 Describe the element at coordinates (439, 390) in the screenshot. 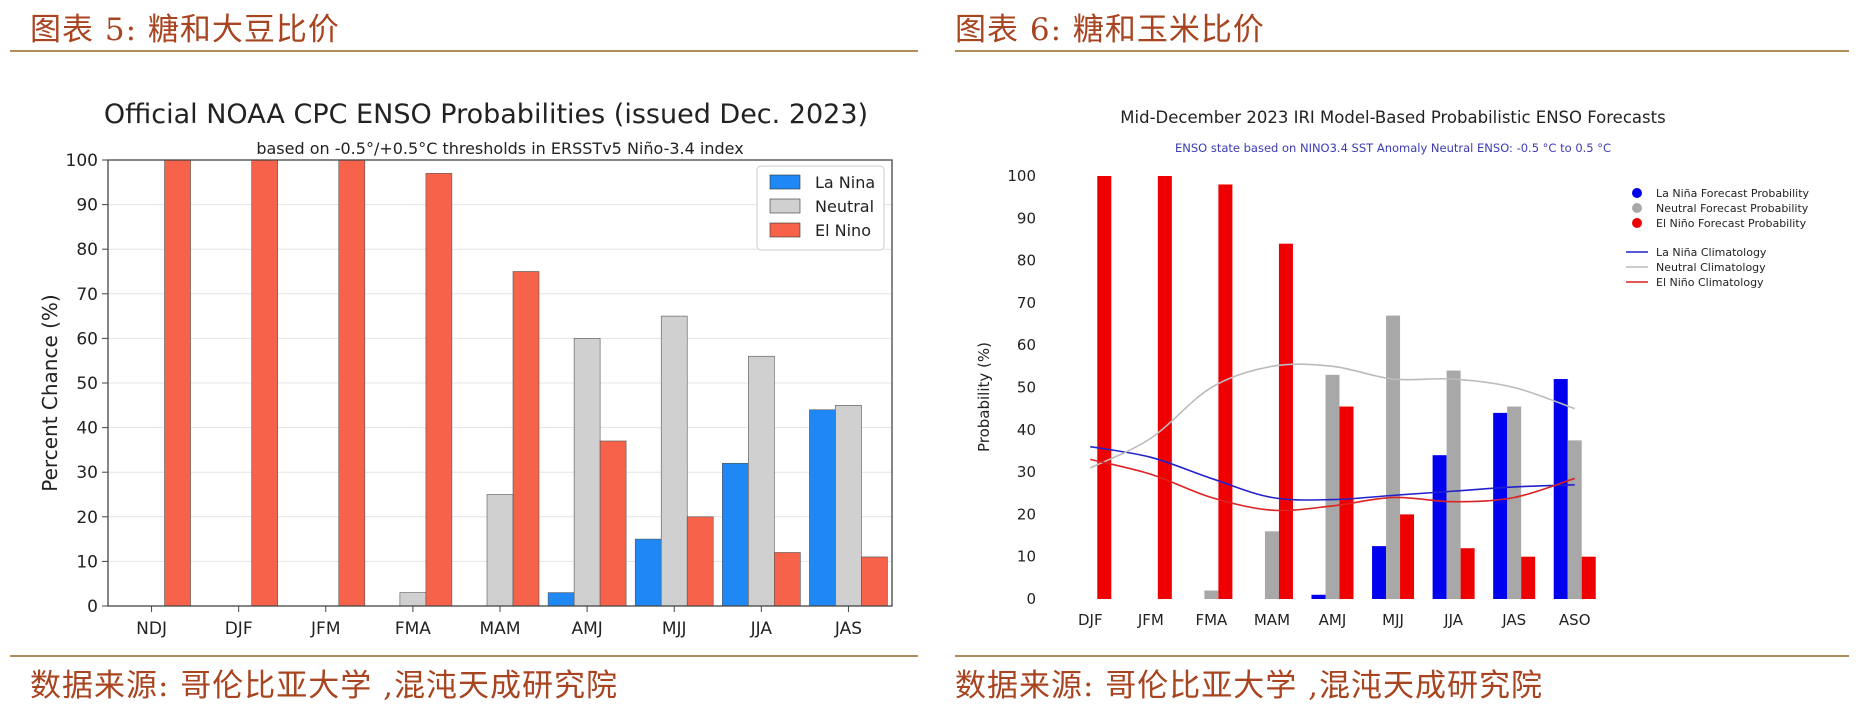

I see `cpc-bar-el-nino-fma` at that location.